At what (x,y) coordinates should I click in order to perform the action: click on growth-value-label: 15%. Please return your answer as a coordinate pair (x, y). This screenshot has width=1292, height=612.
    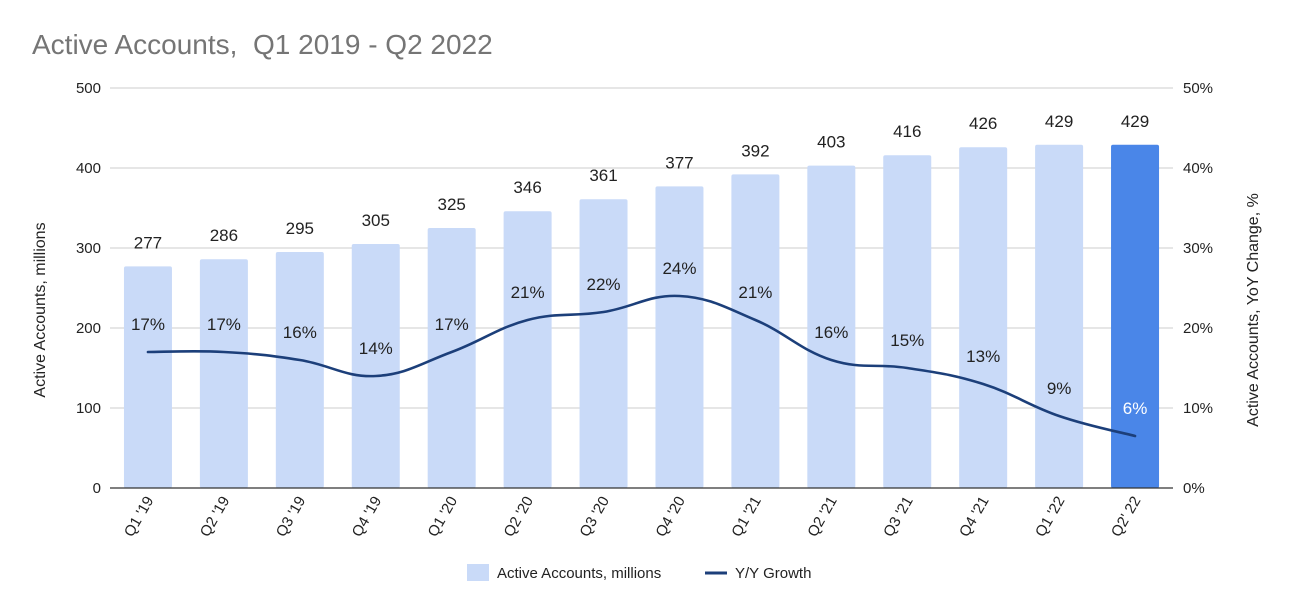
    Looking at the image, I should click on (907, 340).